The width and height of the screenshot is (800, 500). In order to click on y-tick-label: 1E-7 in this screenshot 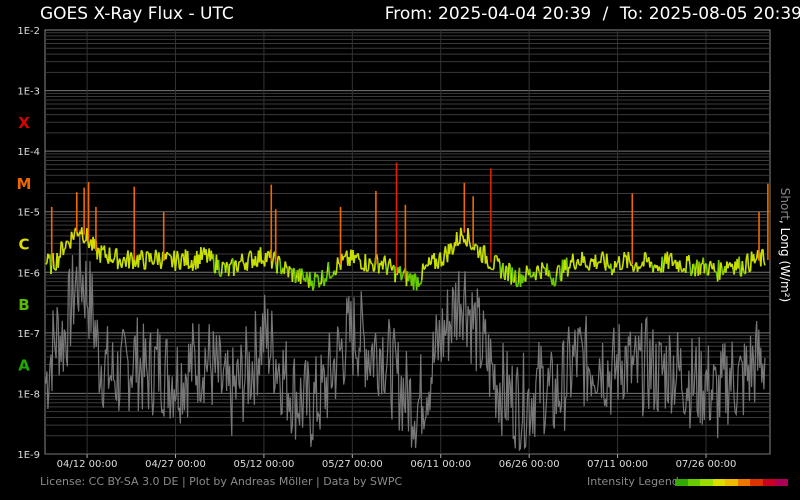, I will do `click(28, 334)`.